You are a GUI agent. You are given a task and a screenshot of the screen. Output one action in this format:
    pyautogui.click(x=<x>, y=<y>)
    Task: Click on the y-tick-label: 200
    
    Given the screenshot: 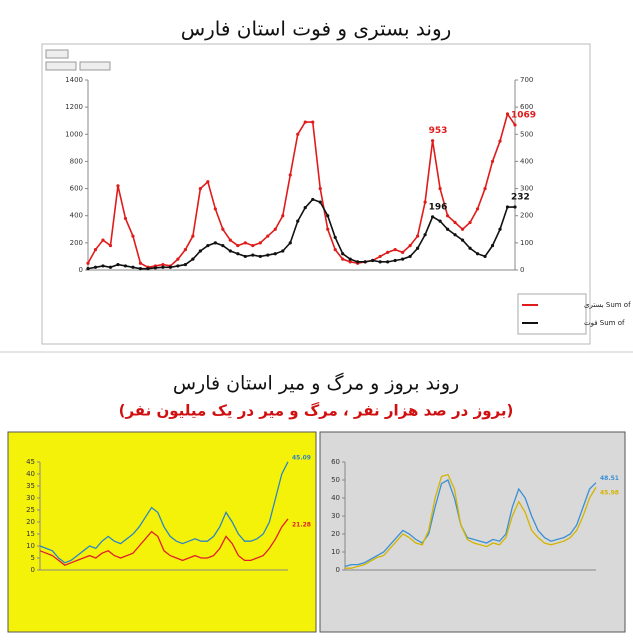 What is the action you would take?
    pyautogui.click(x=76, y=243)
    